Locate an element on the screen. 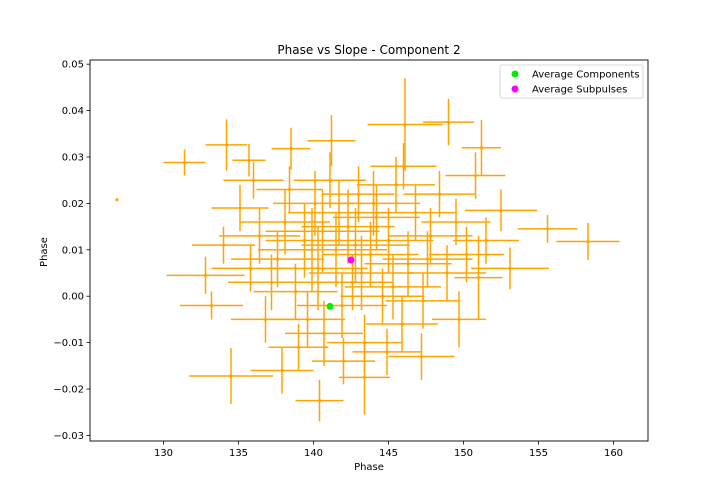 This screenshot has height=504, width=720. legend-box is located at coordinates (571, 81).